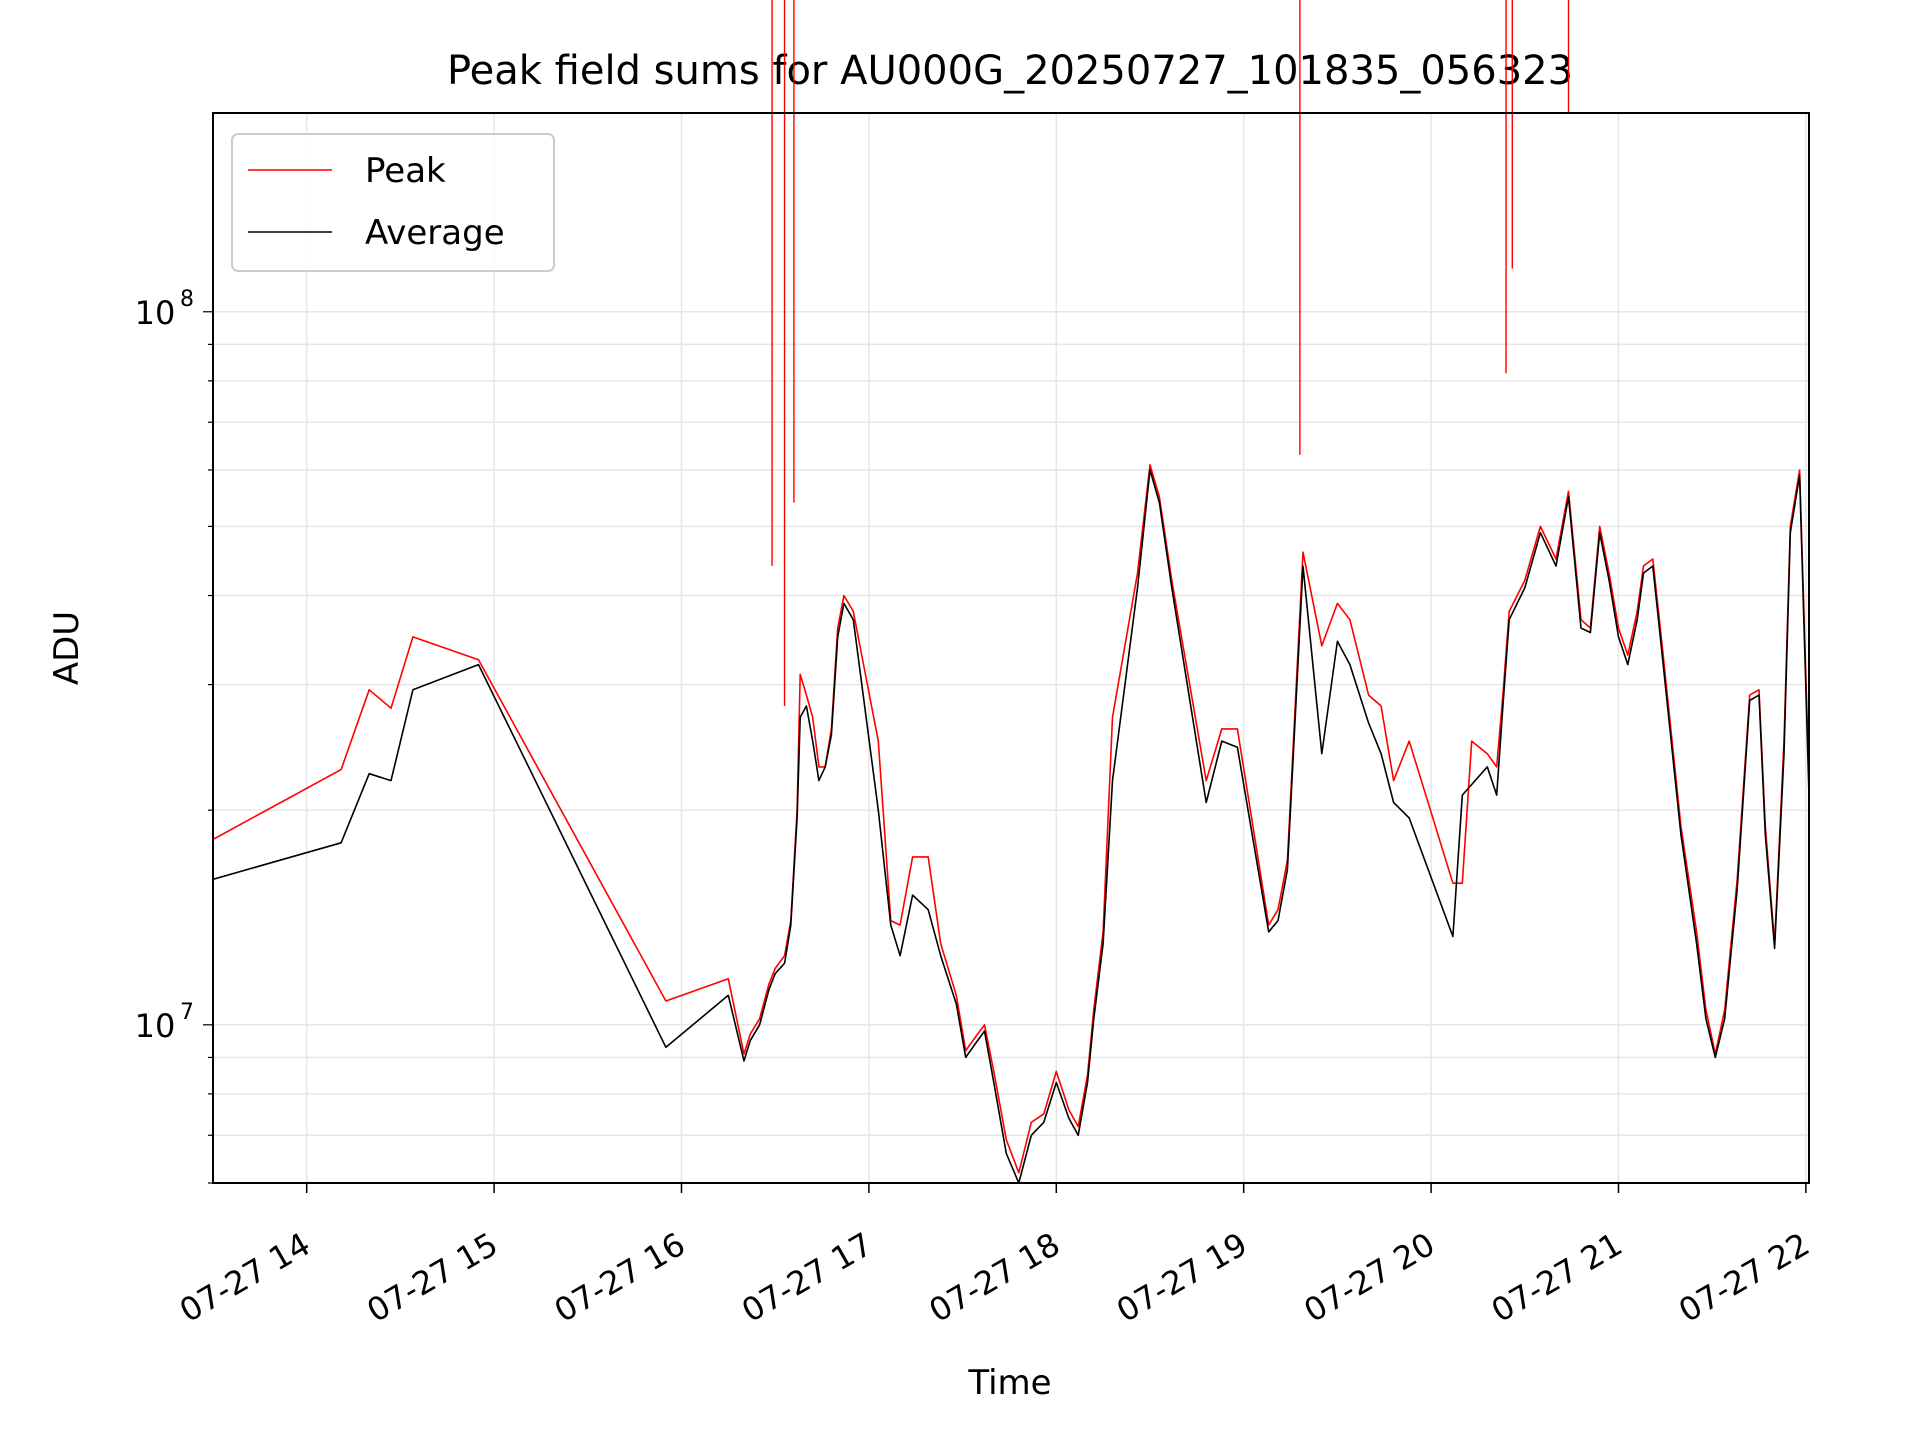 The width and height of the screenshot is (1920, 1440). What do you see at coordinates (1009, 1383) in the screenshot?
I see `x-axis-label: Time` at bounding box center [1009, 1383].